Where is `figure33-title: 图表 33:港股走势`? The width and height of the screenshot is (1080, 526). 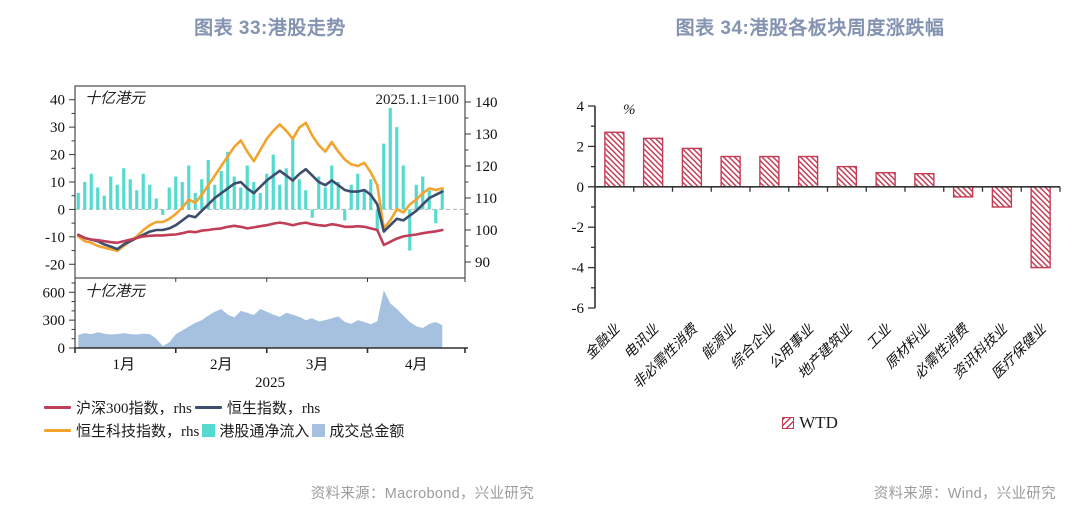 figure33-title: 图表 33:港股走势 is located at coordinates (270, 28).